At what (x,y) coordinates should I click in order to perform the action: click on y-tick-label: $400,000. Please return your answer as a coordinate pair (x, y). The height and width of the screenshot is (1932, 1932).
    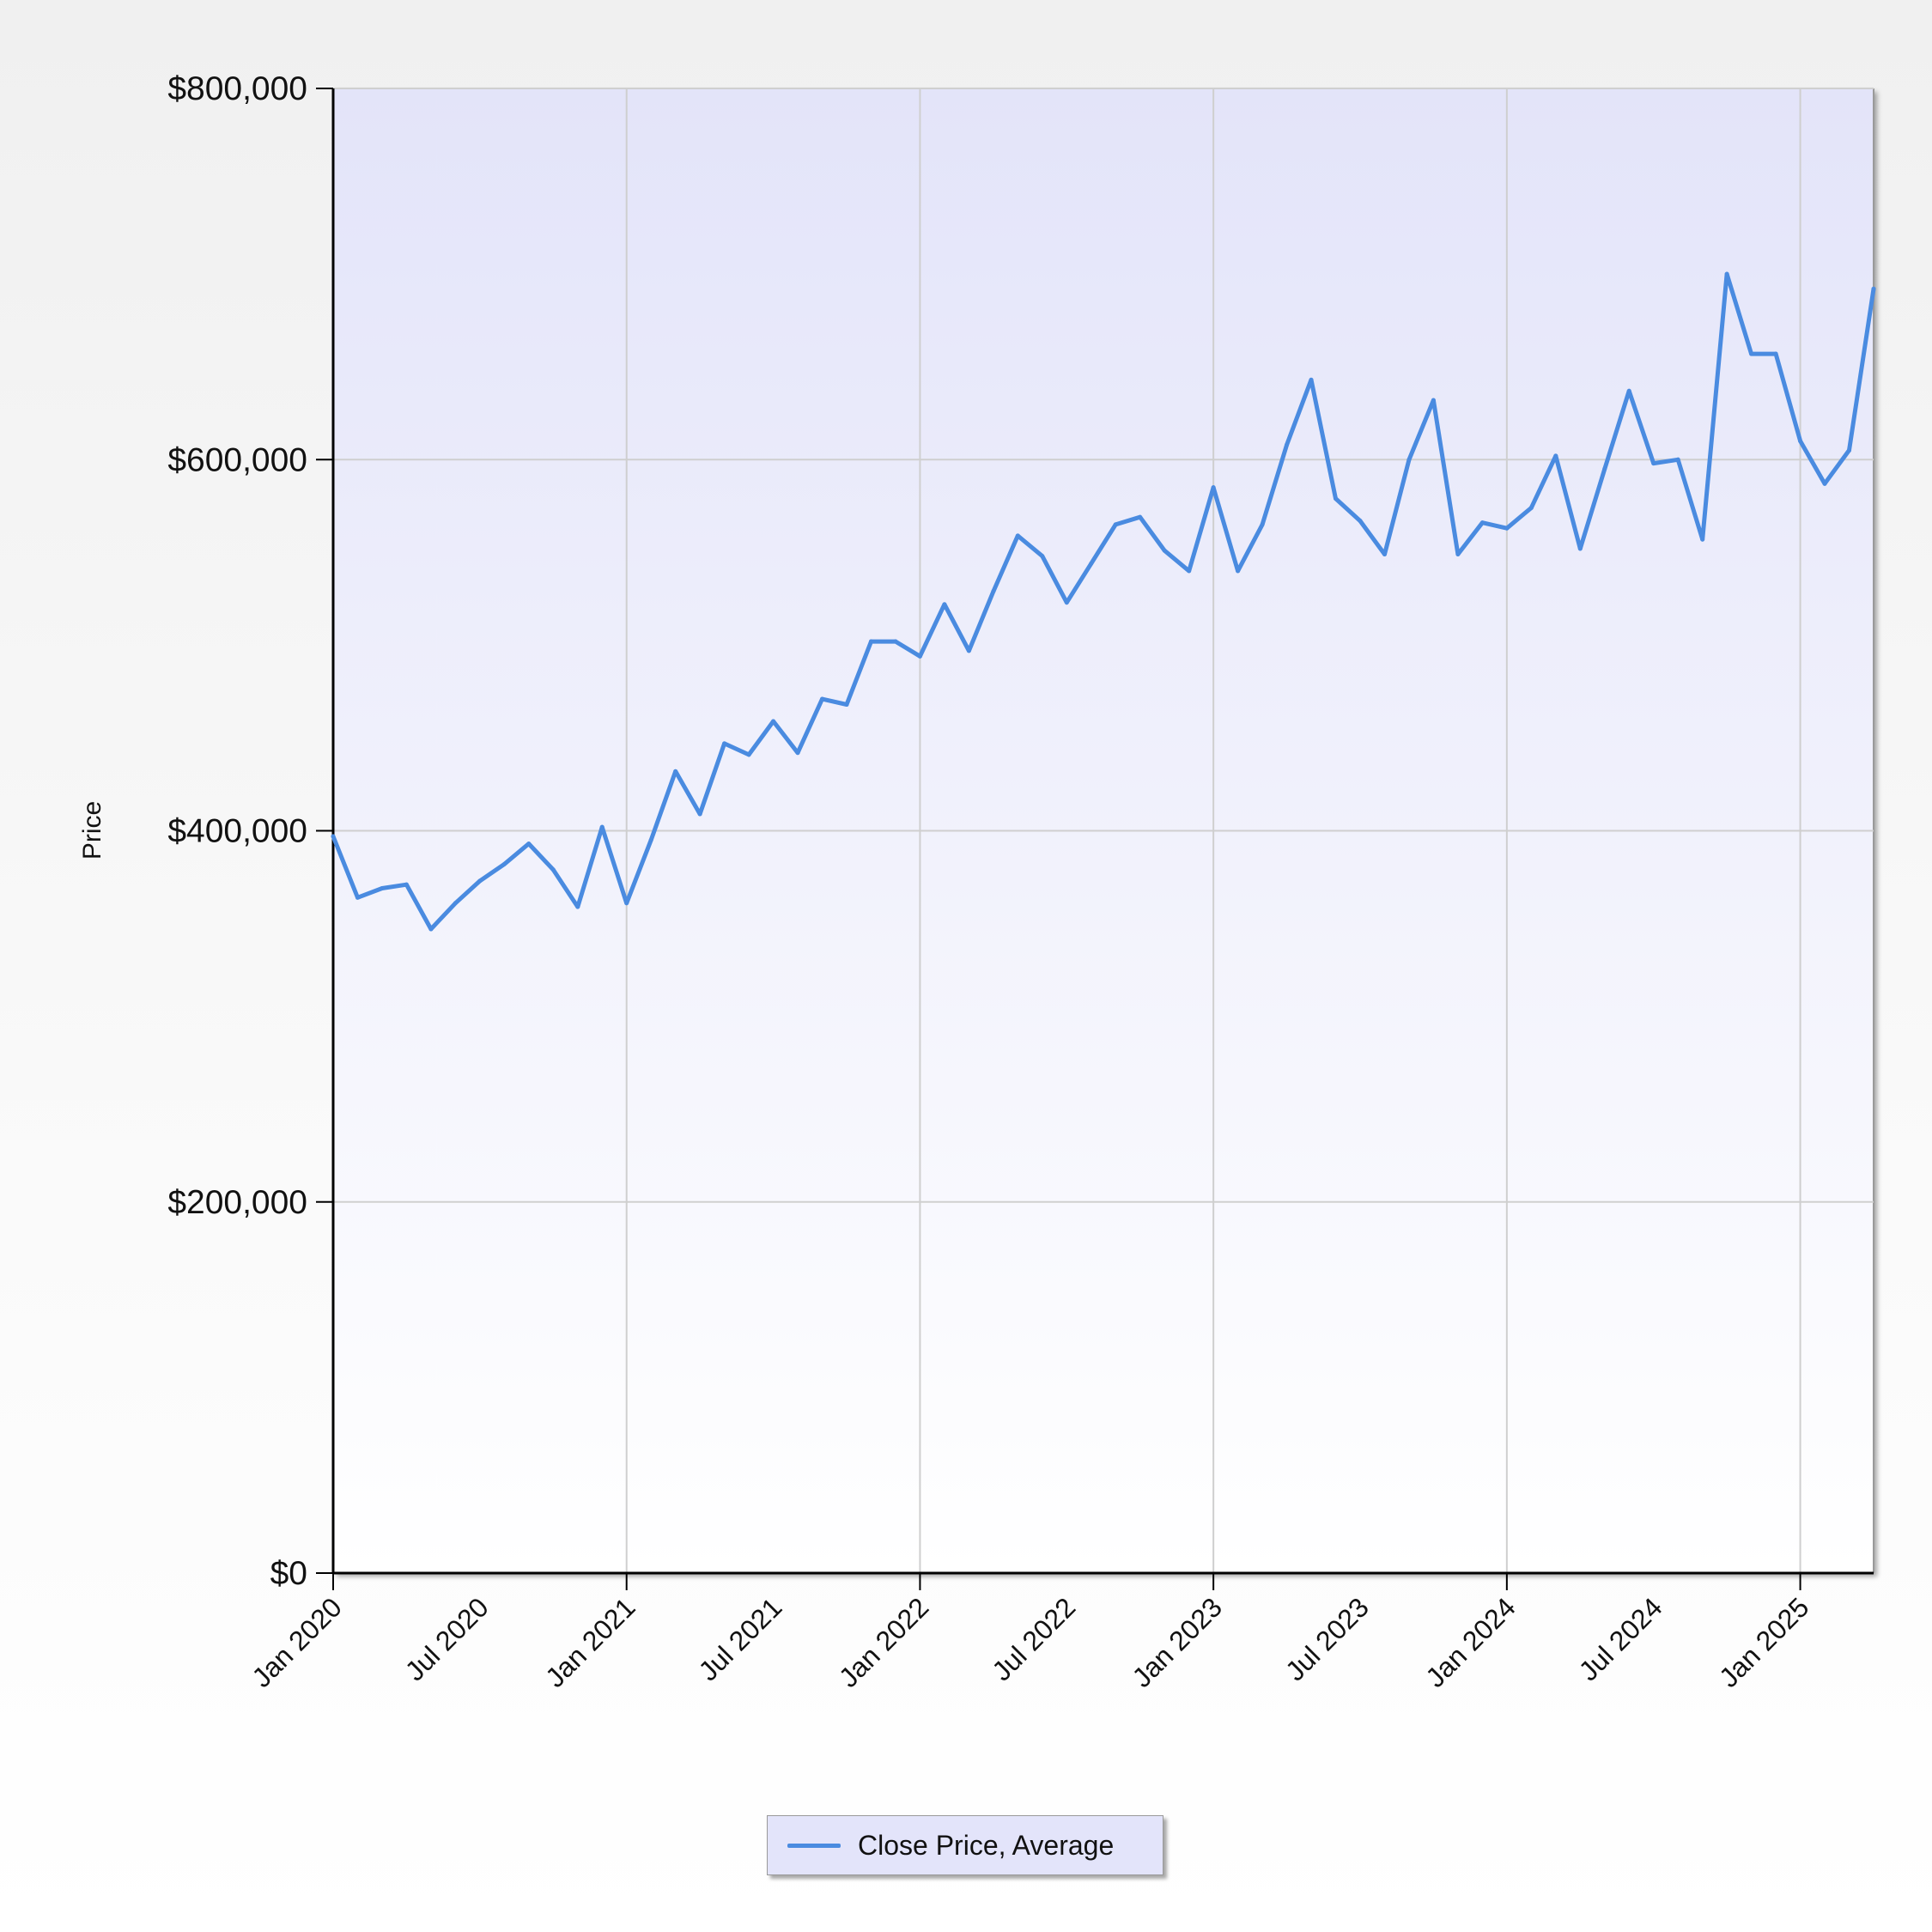
    Looking at the image, I should click on (237, 832).